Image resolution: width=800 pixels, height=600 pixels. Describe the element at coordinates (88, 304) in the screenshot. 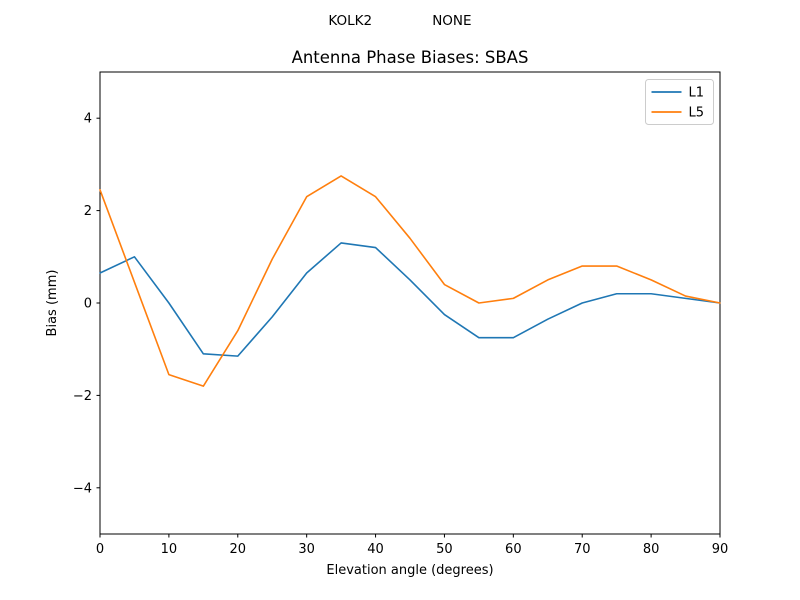

I see `y-tick-label: 0` at that location.